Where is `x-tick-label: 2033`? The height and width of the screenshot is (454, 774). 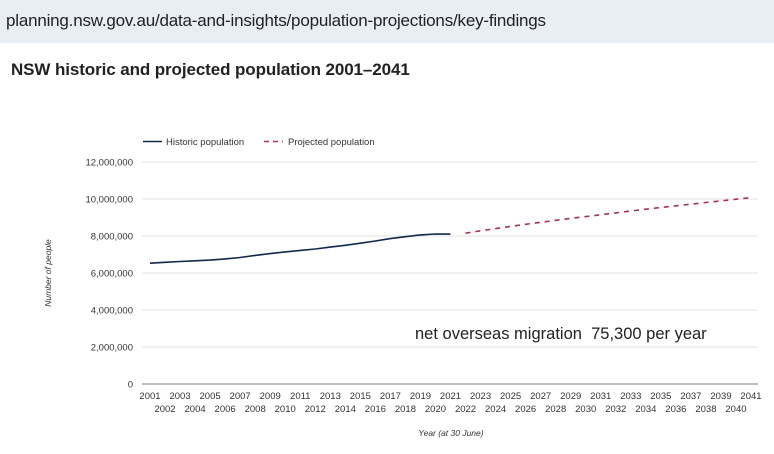
x-tick-label: 2033 is located at coordinates (630, 396).